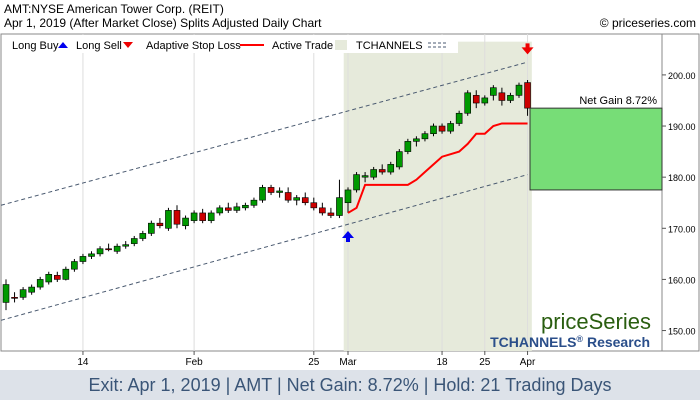 This screenshot has width=700, height=405. I want to click on priceseries-logo: priceSeries, so click(596, 321).